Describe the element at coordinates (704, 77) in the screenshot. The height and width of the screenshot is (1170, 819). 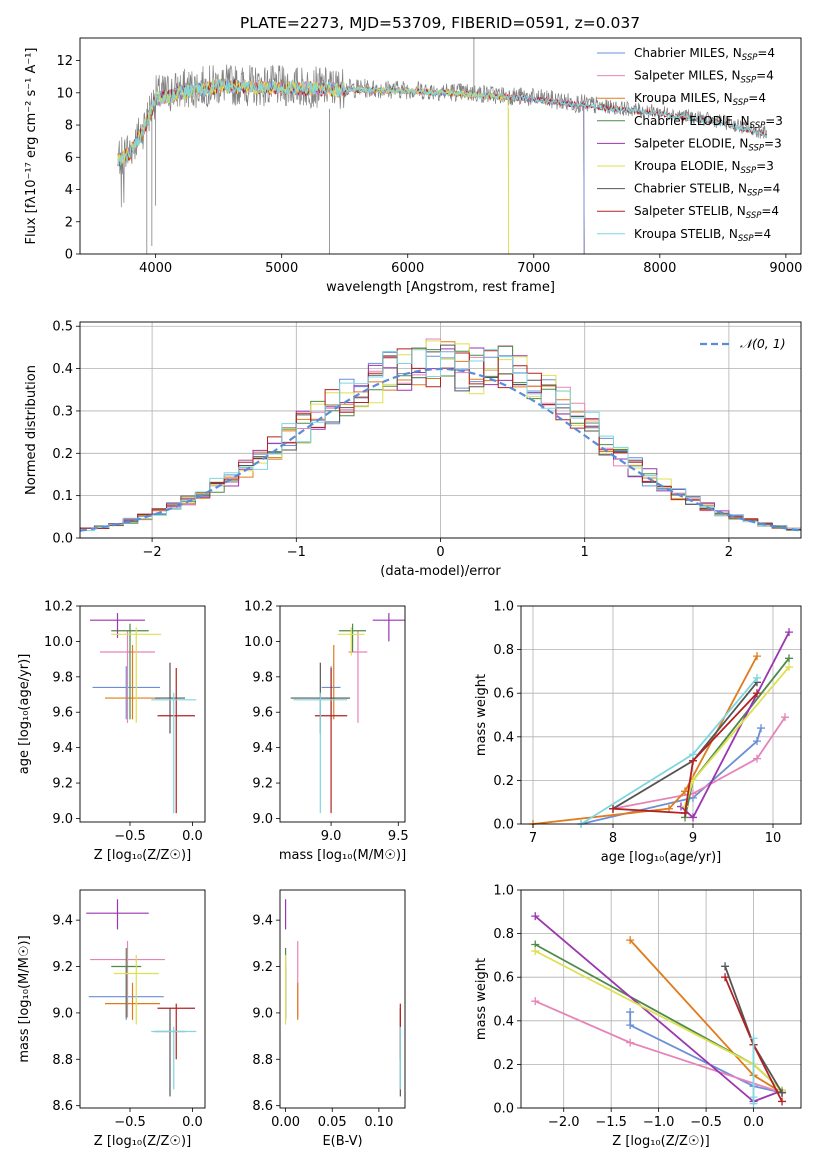
I see `legend-label: Salpeter MILES, NSSP=4` at that location.